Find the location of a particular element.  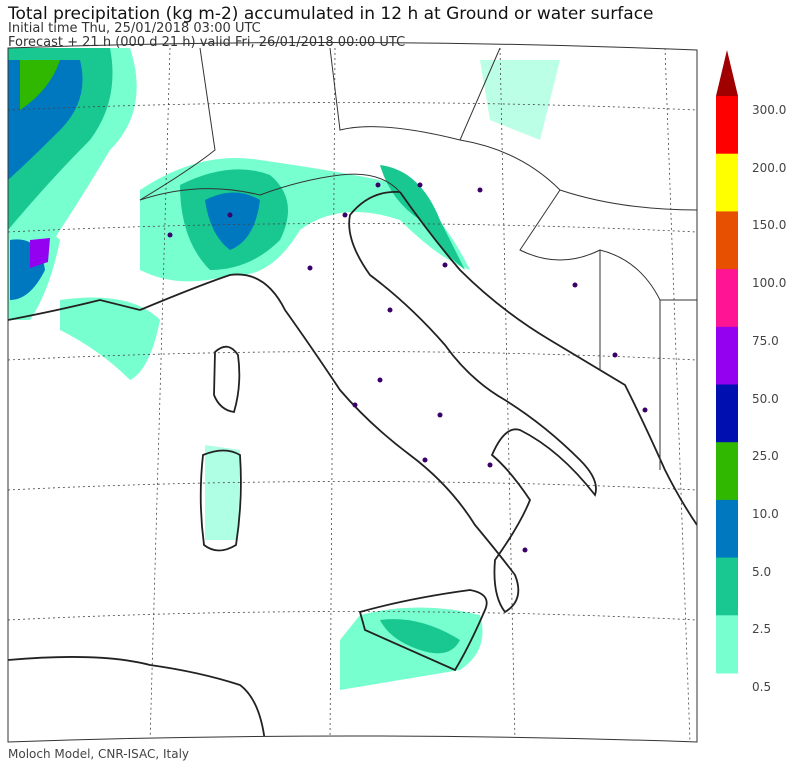

legend-label: 100.0 is located at coordinates (769, 283).